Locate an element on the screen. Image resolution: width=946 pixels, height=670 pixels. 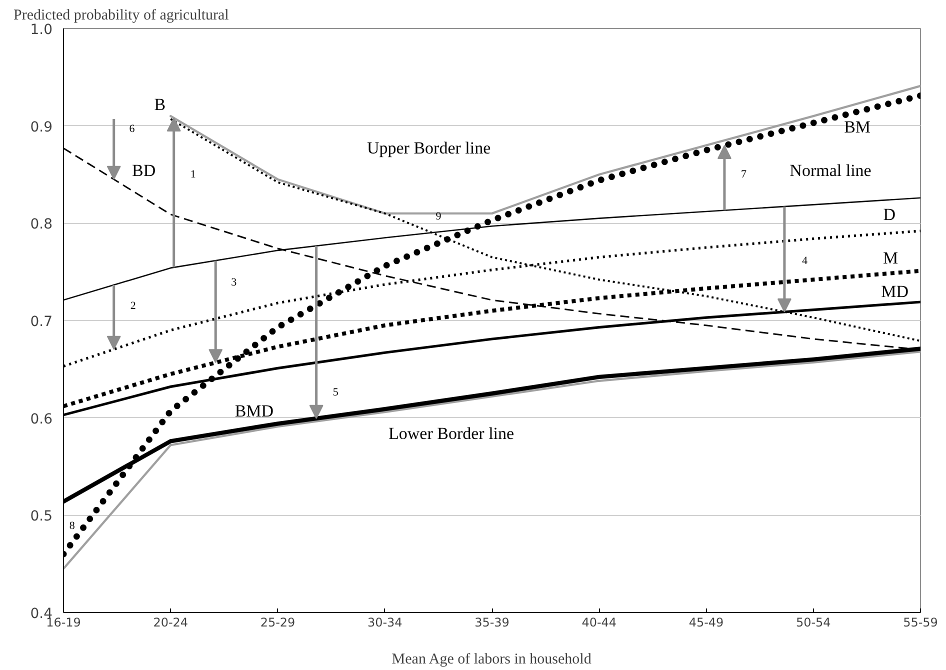
y-tick-label: 0.9 is located at coordinates (41, 127).